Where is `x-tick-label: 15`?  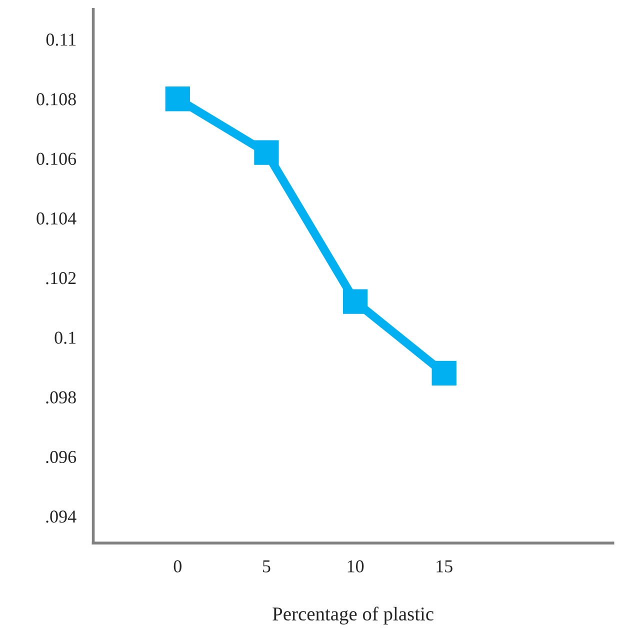 x-tick-label: 15 is located at coordinates (444, 566).